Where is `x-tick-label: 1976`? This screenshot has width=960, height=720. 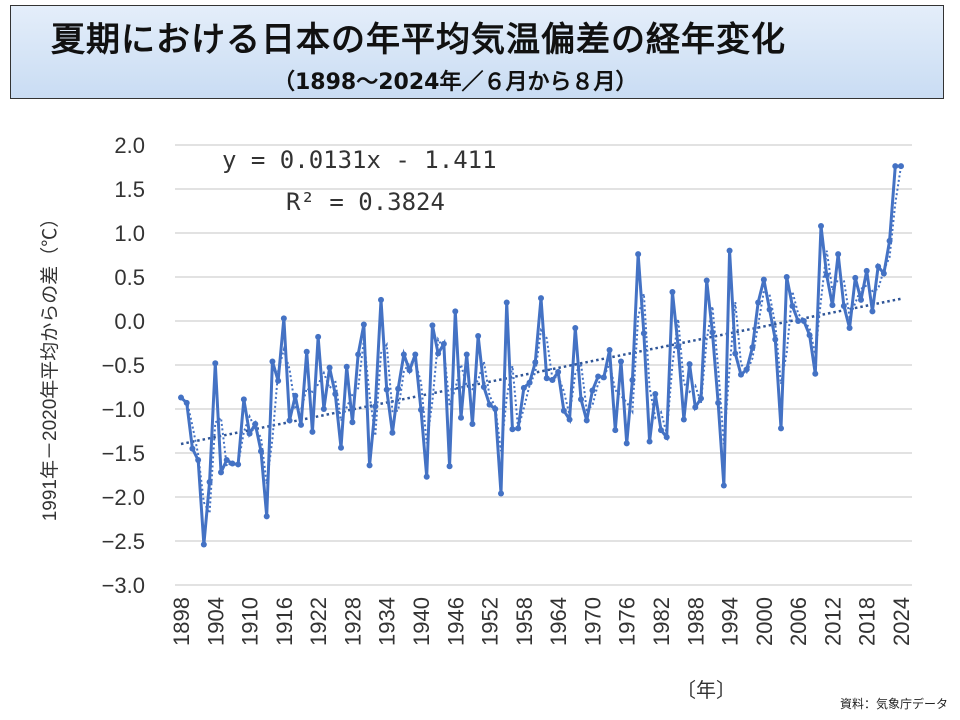
x-tick-label: 1976 is located at coordinates (627, 621).